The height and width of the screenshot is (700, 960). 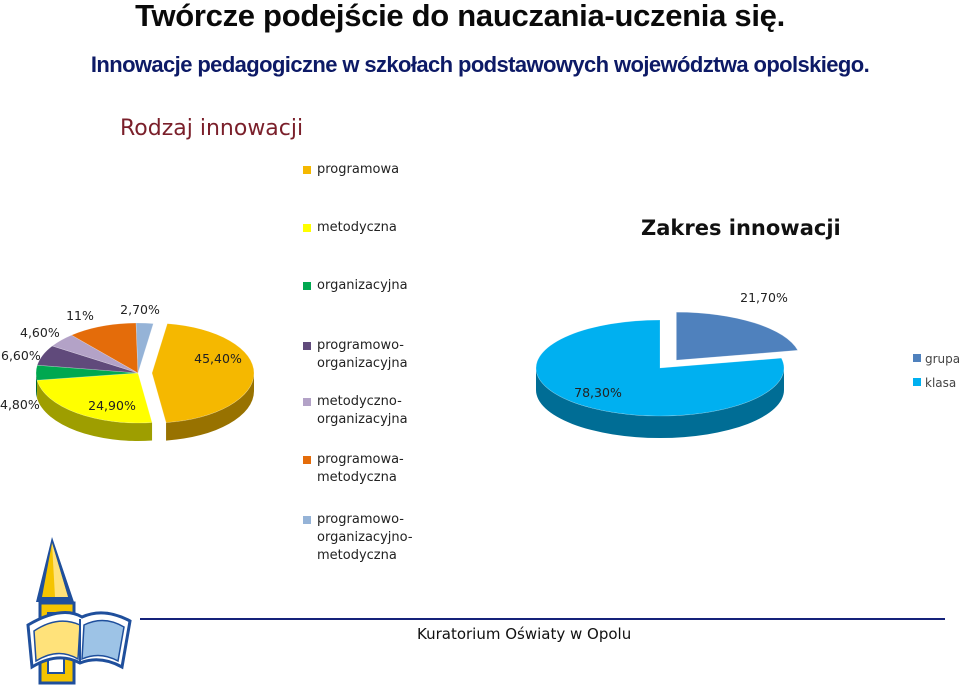 What do you see at coordinates (112, 405) in the screenshot?
I see `pie1-data-label-1: 24,90%` at bounding box center [112, 405].